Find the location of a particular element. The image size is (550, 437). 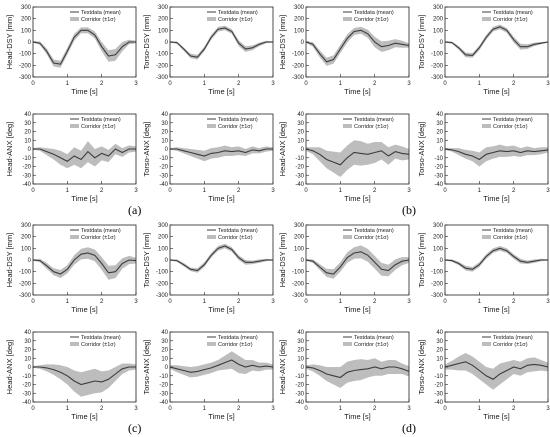

y-tick-label: -200 is located at coordinates (25, 66).